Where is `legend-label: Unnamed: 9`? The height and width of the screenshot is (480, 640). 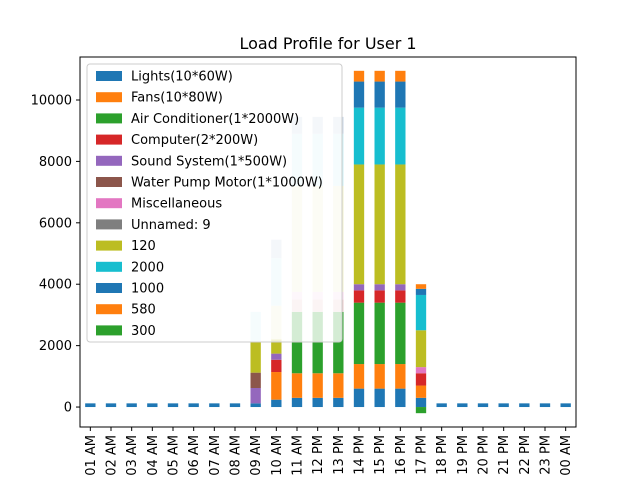
legend-label: Unnamed: 9 is located at coordinates (171, 225).